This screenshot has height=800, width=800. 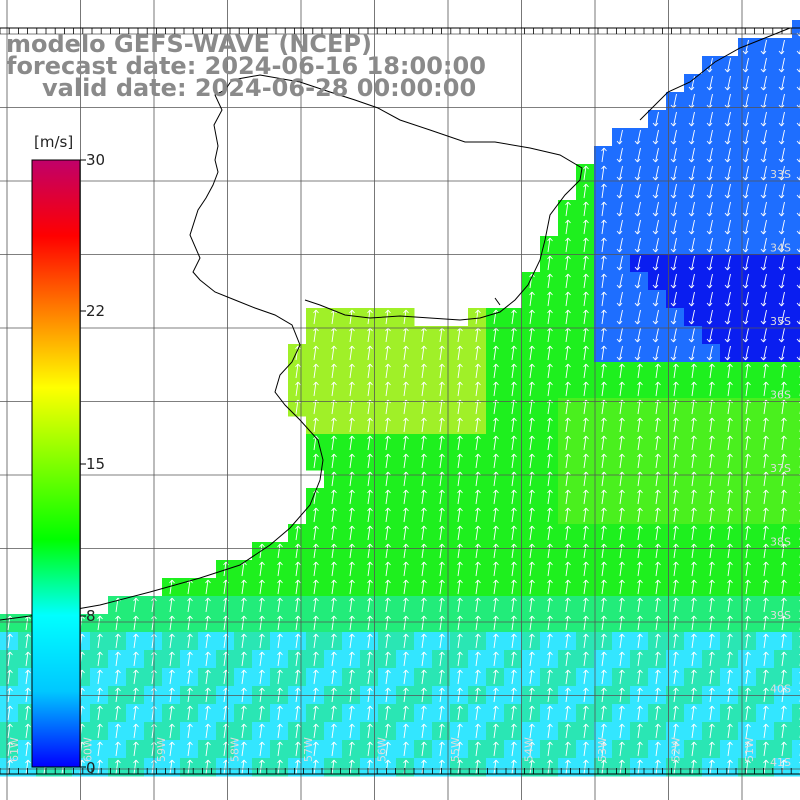 I want to click on latitude-label: 39S, so click(x=780, y=615).